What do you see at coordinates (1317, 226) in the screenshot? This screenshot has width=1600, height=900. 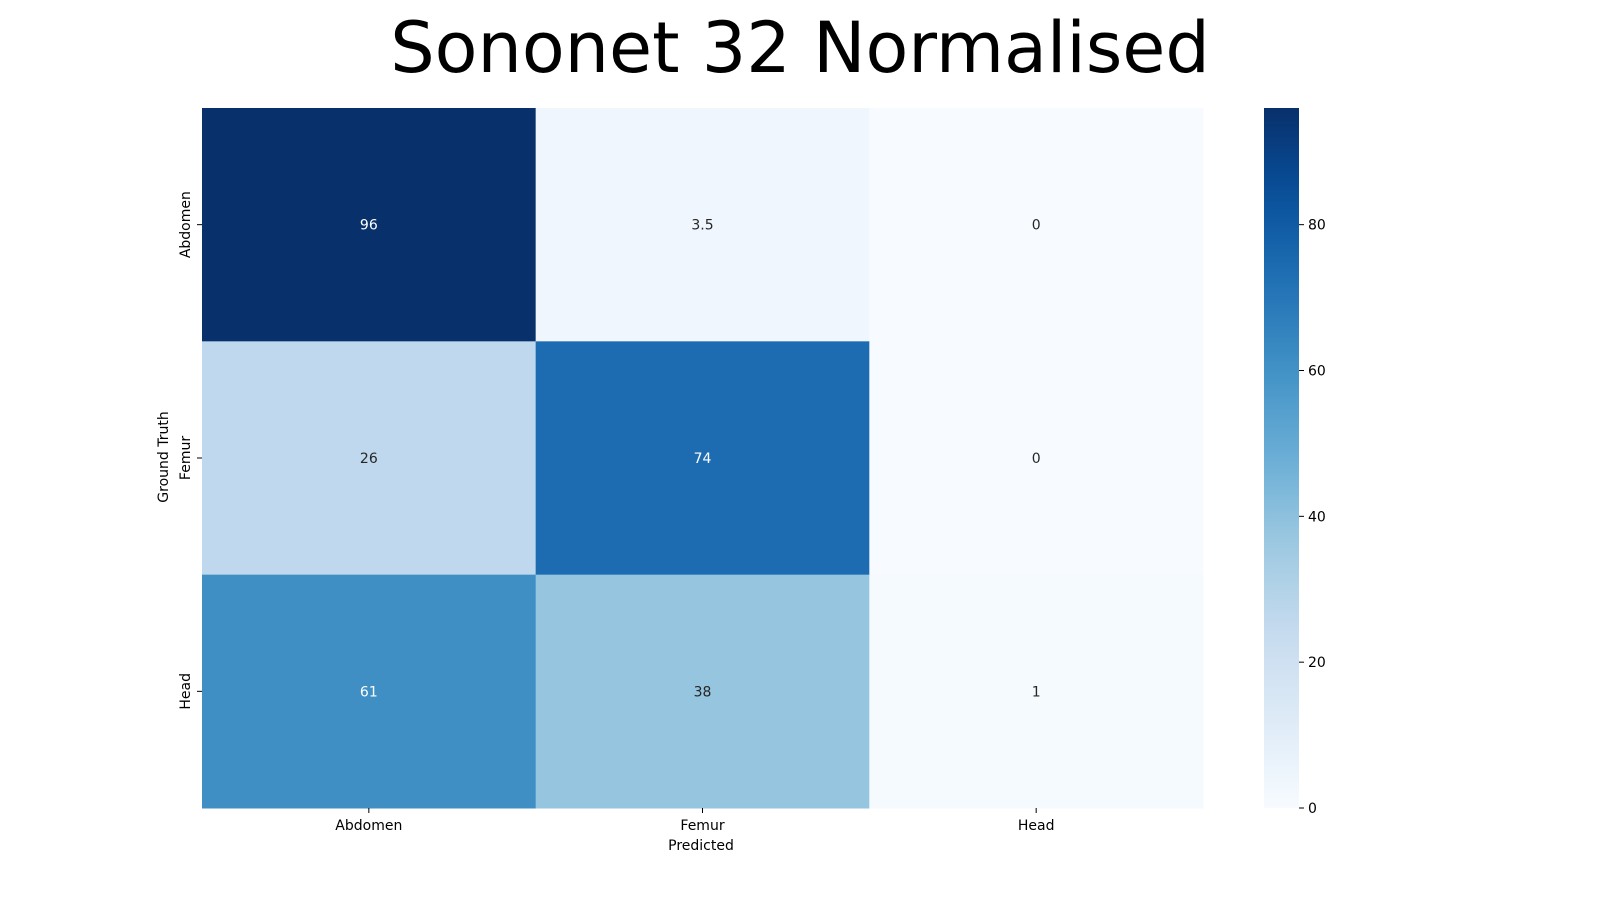 I see `colorbar-tick-label: 80` at bounding box center [1317, 226].